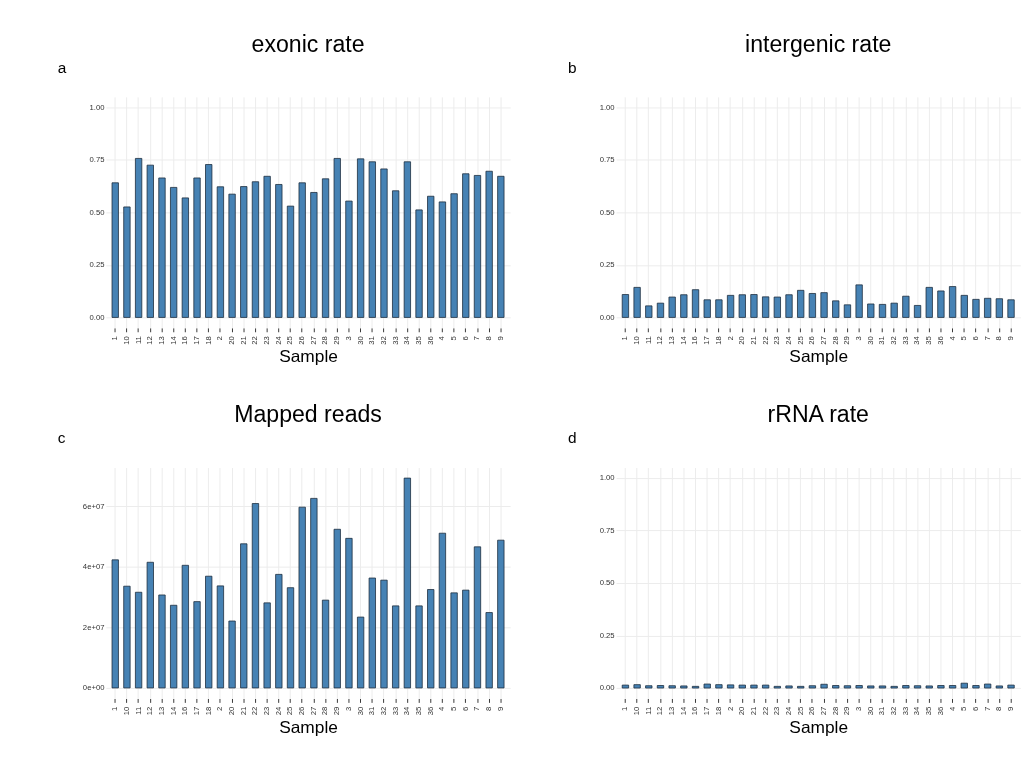 This screenshot has width=1030, height=769. I want to click on y-tick-label: 0.00, so click(97, 317).